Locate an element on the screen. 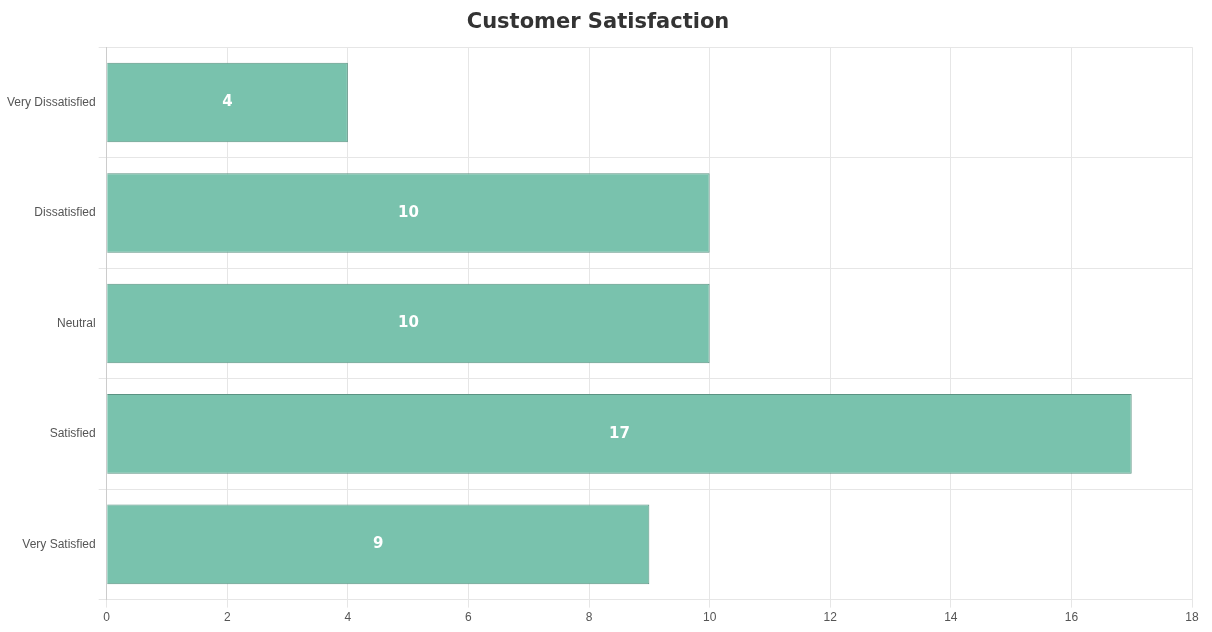 This screenshot has width=1212, height=632. x-tick-label: 16 is located at coordinates (1071, 617).